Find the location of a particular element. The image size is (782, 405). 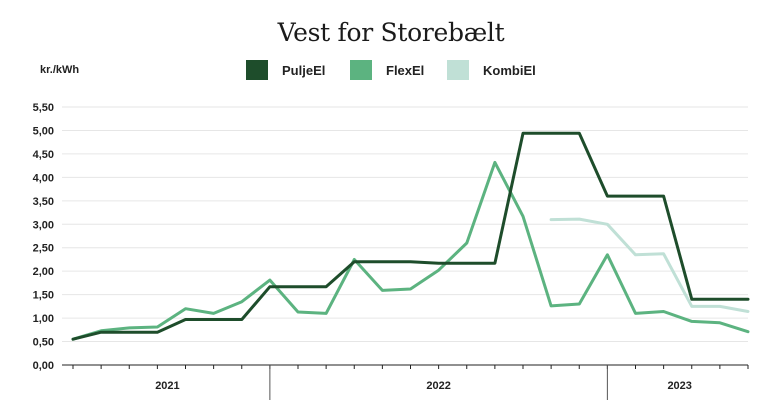

y-tick-label: 2,50 is located at coordinates (43, 249).